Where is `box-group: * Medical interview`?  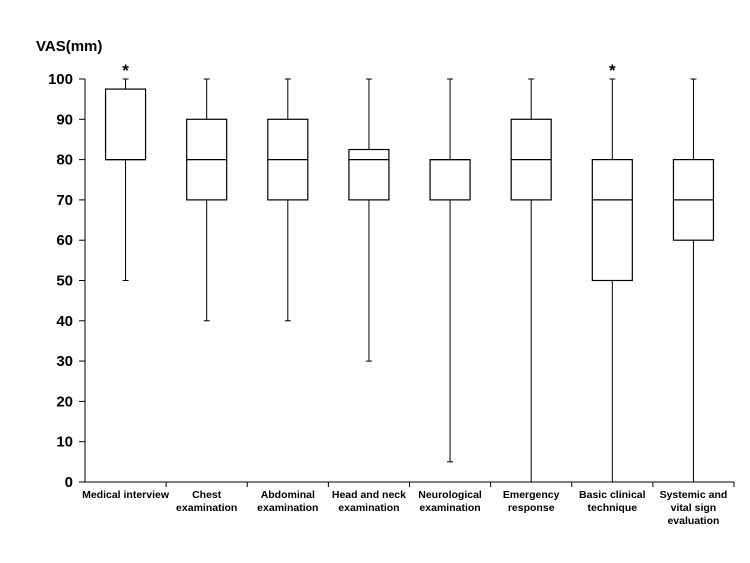 box-group: * Medical interview is located at coordinates (126, 281).